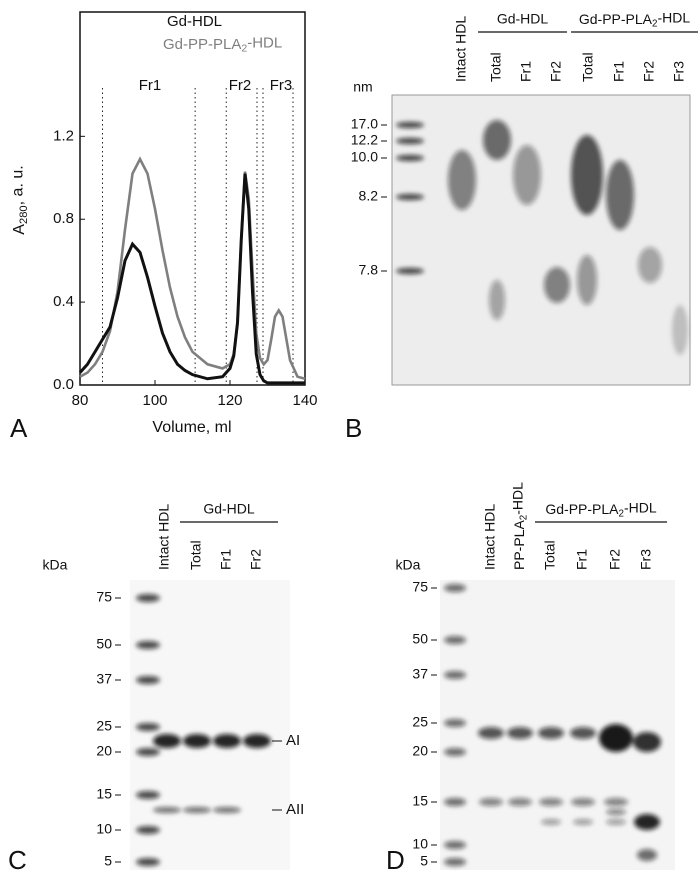 The image size is (700, 884). Describe the element at coordinates (369, 196) in the screenshot. I see `marker-label: 8.2` at that location.